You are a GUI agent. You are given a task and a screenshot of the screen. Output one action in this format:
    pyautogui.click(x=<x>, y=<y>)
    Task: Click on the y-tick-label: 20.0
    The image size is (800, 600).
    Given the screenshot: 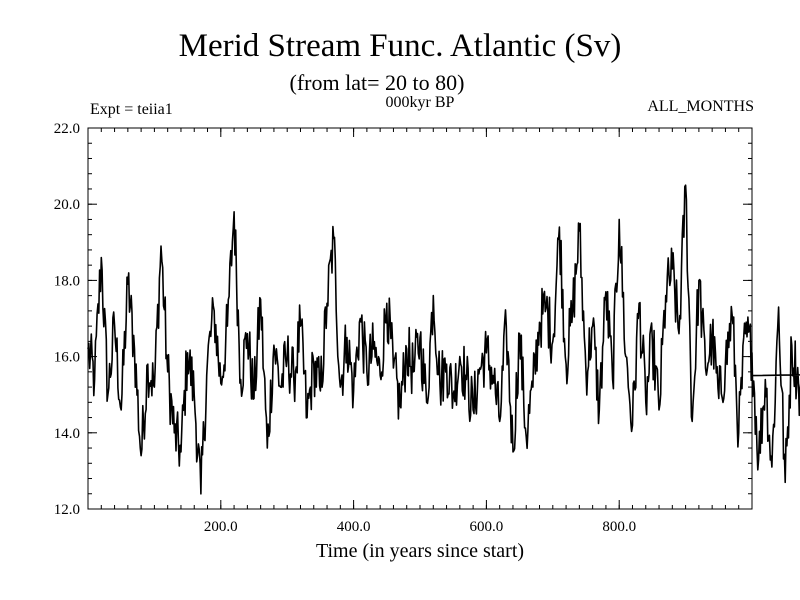 What is the action you would take?
    pyautogui.click(x=67, y=205)
    